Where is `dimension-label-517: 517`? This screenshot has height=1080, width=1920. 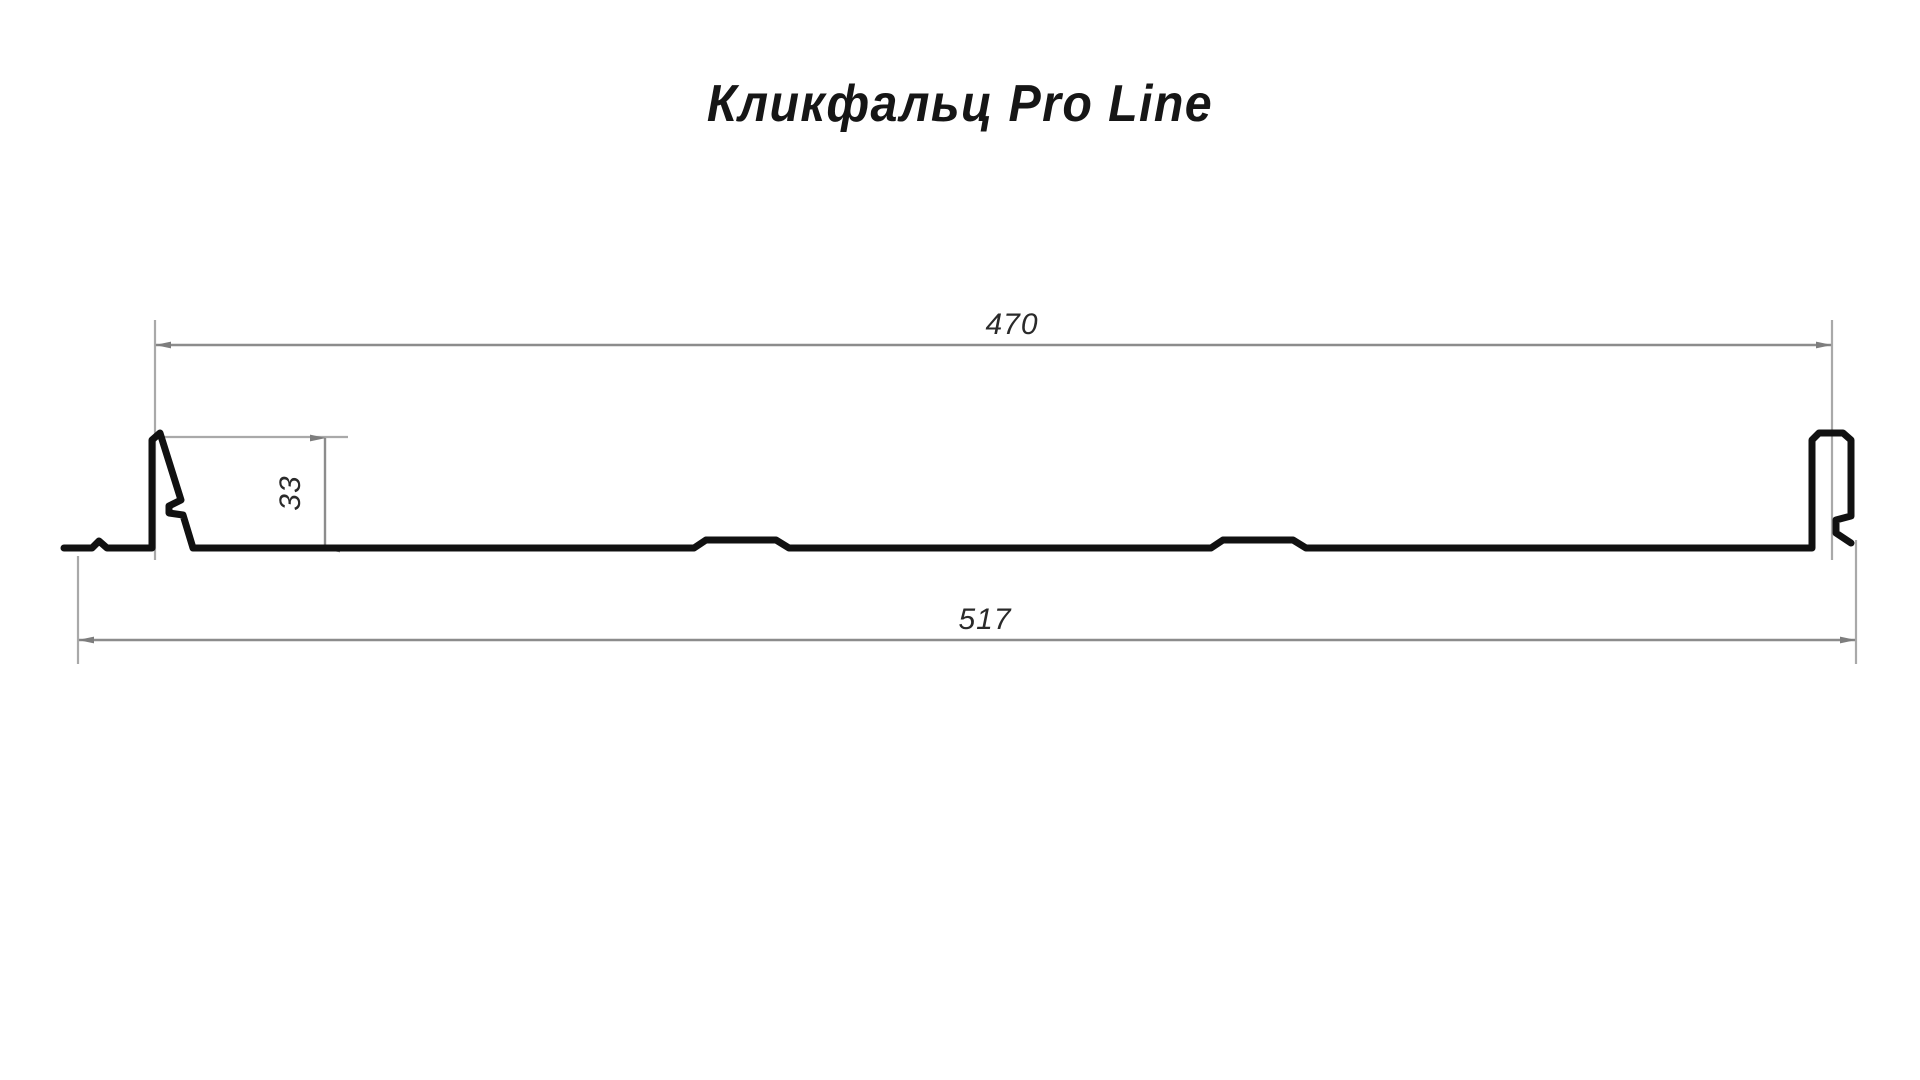
dimension-label-517: 517 is located at coordinates (984, 619).